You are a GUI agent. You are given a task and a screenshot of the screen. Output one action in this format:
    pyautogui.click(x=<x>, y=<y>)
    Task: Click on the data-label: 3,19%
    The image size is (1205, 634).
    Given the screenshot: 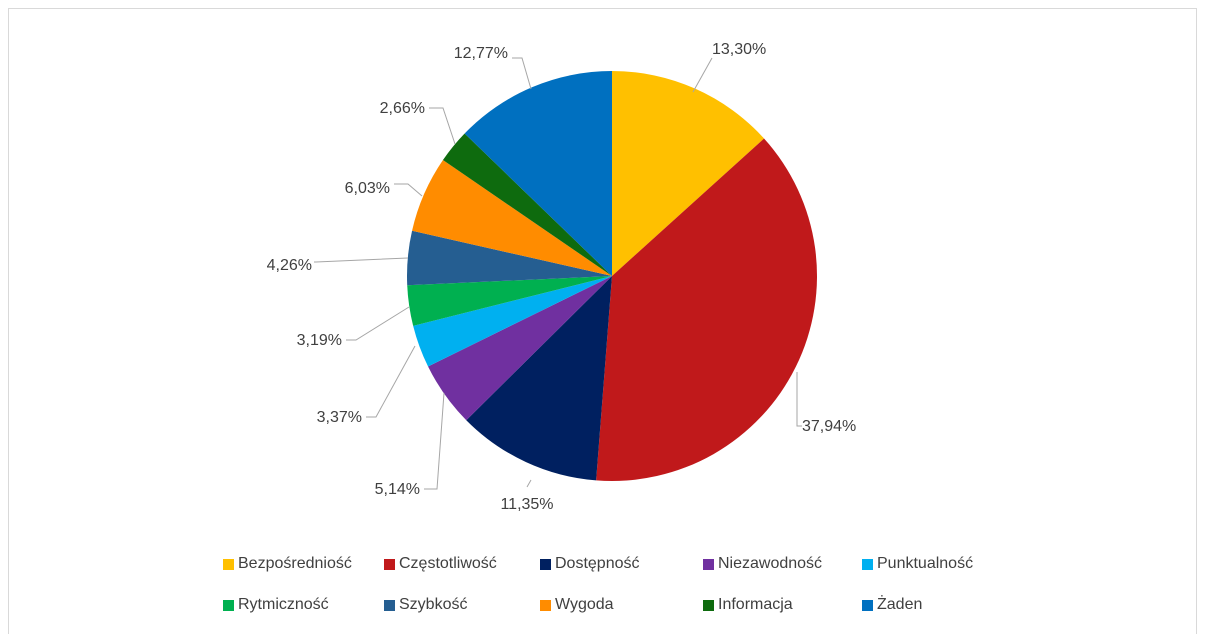 What is the action you would take?
    pyautogui.click(x=319, y=340)
    